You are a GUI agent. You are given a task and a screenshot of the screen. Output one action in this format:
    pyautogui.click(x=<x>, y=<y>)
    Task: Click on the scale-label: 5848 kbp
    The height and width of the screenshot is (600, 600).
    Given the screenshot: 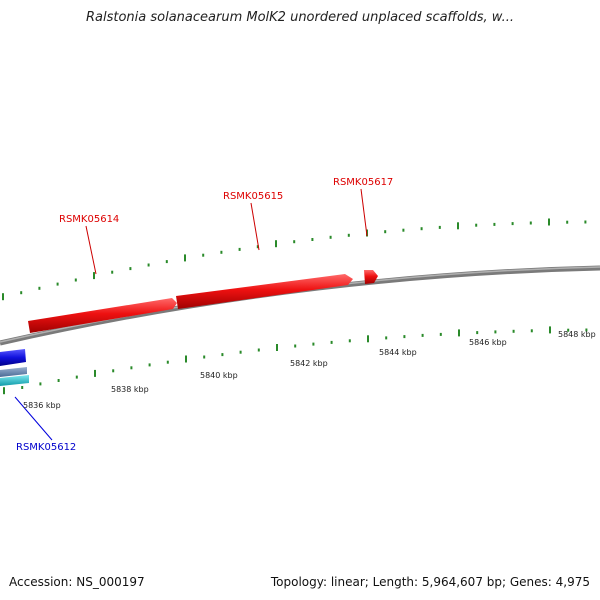 What is the action you would take?
    pyautogui.click(x=577, y=334)
    